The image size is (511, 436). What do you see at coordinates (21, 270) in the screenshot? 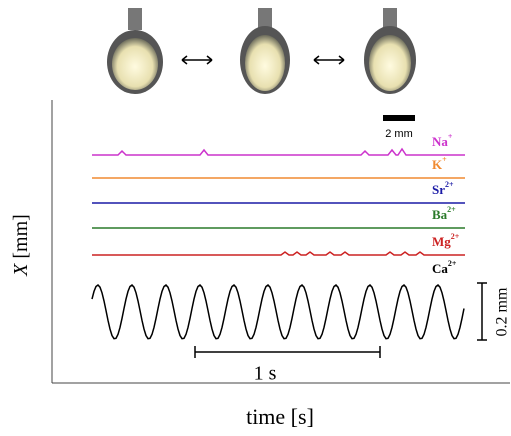
I see `y-label-symbol: X` at bounding box center [21, 270].